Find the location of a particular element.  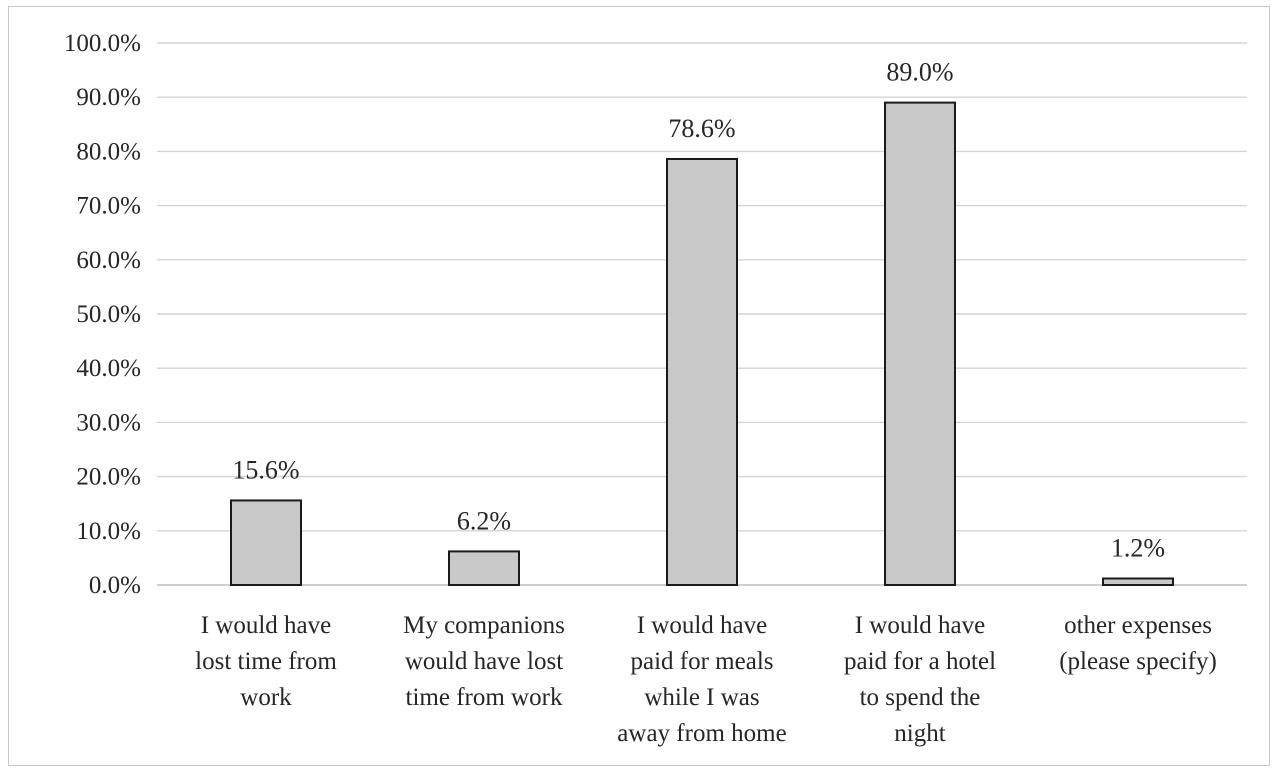

y-tick-label: 20.0% is located at coordinates (108, 477).